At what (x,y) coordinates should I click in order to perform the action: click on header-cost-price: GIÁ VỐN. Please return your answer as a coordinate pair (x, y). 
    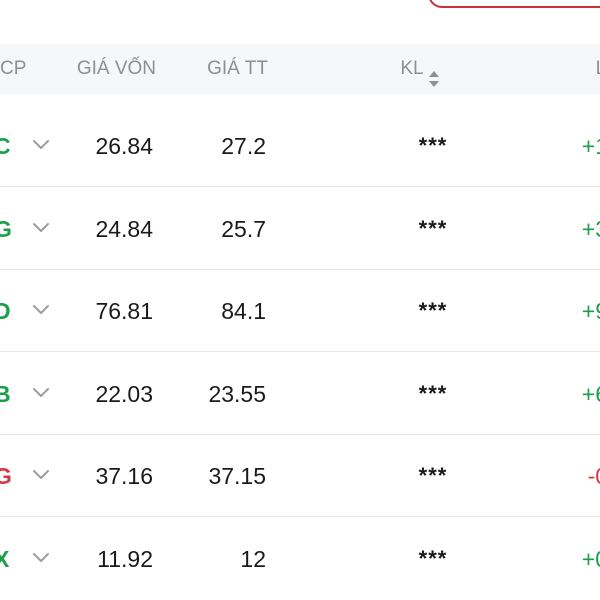
    Looking at the image, I should click on (116, 68).